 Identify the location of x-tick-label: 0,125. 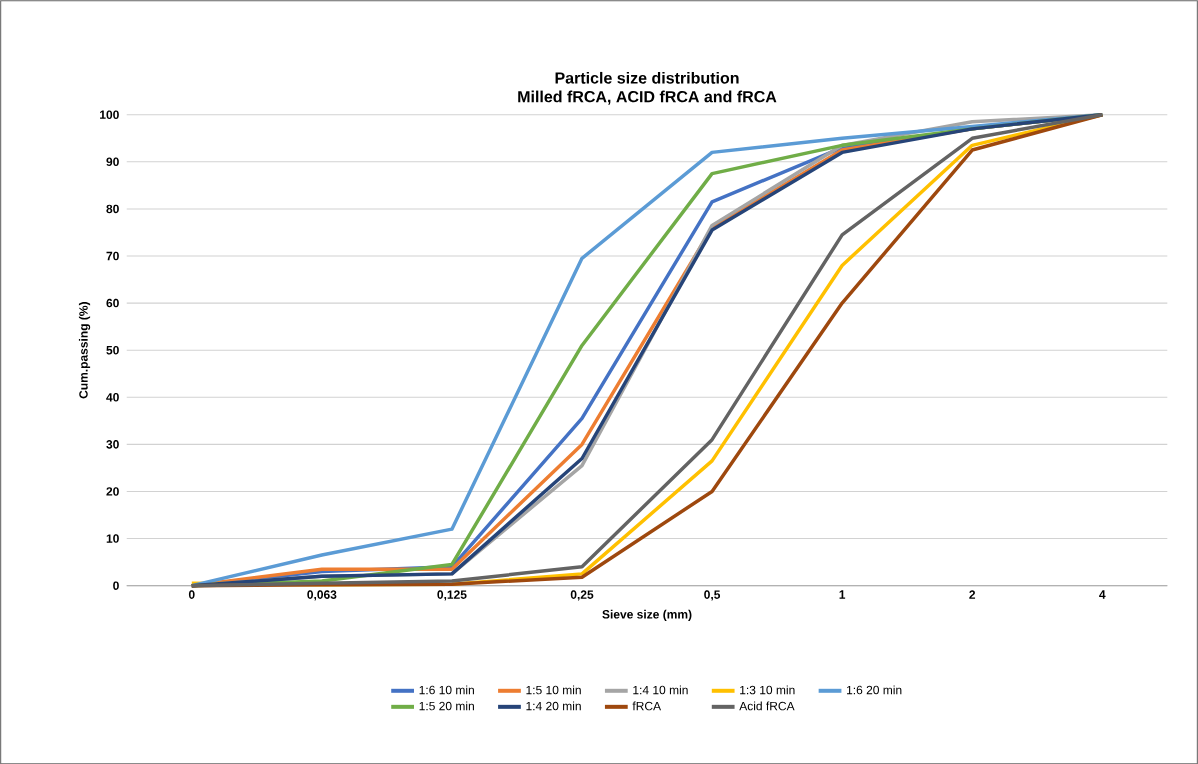
(452, 595).